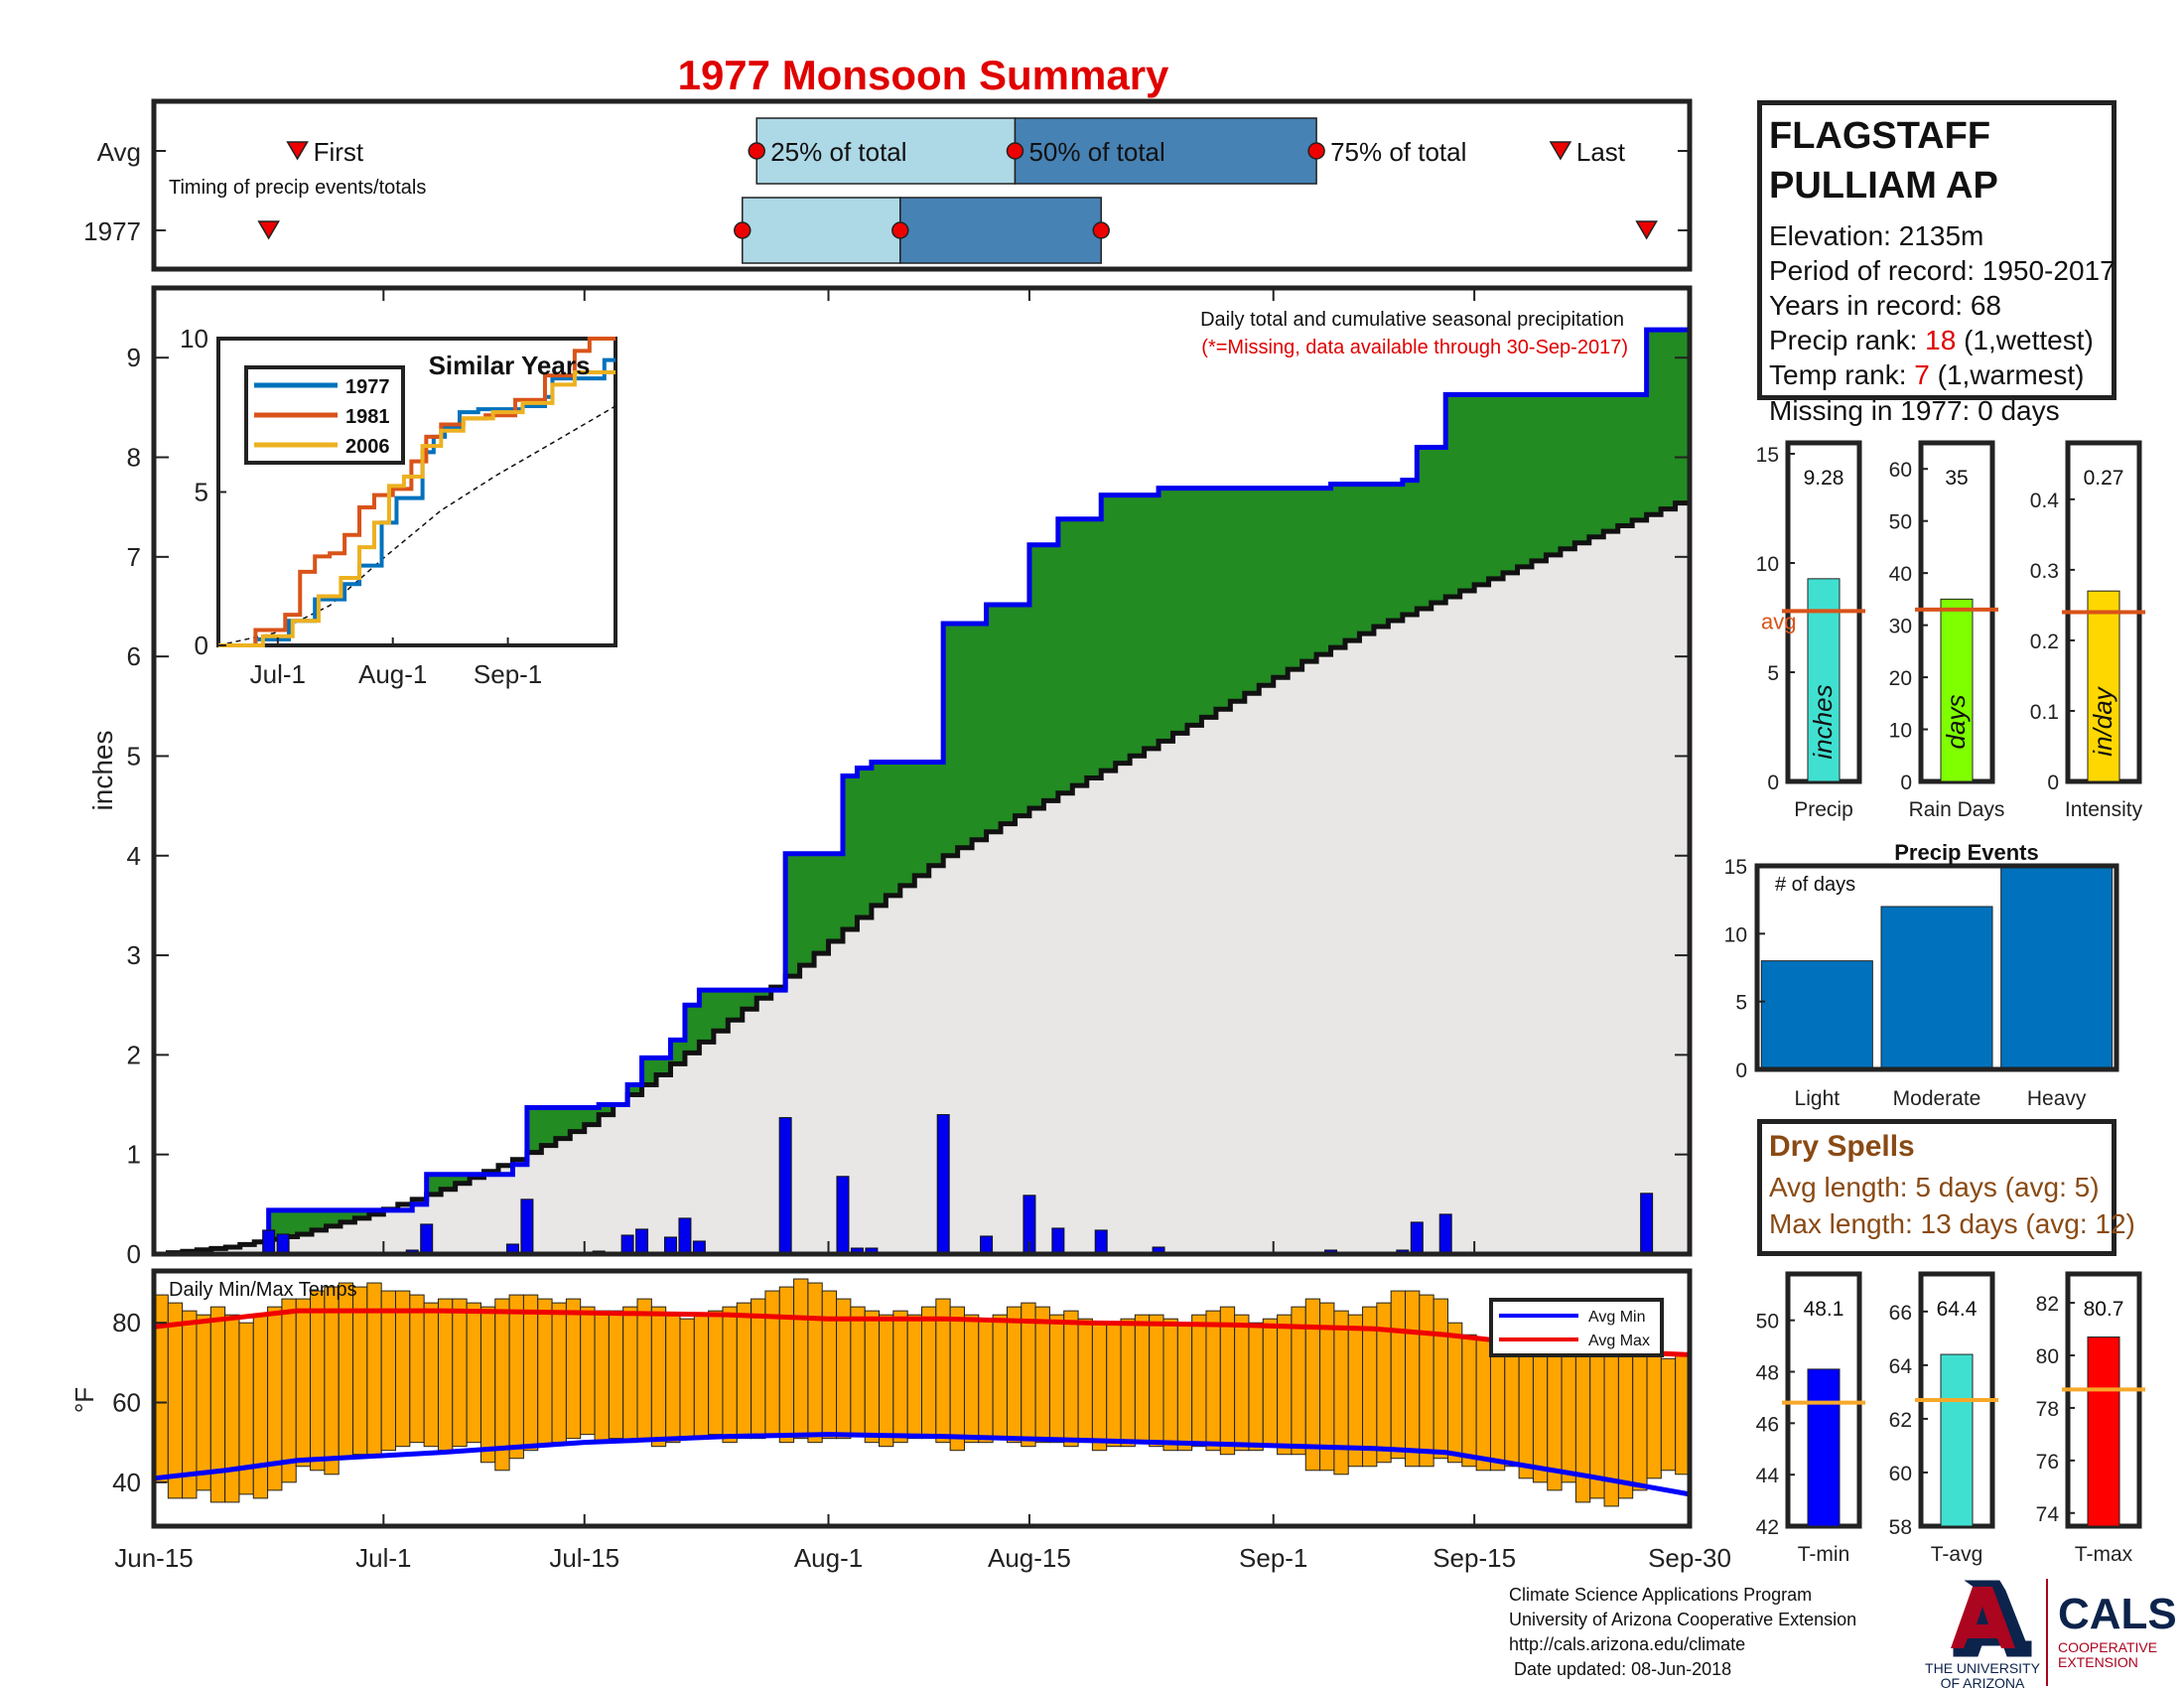  What do you see at coordinates (1778, 621) in the screenshot?
I see `panel-avg-label: avg` at bounding box center [1778, 621].